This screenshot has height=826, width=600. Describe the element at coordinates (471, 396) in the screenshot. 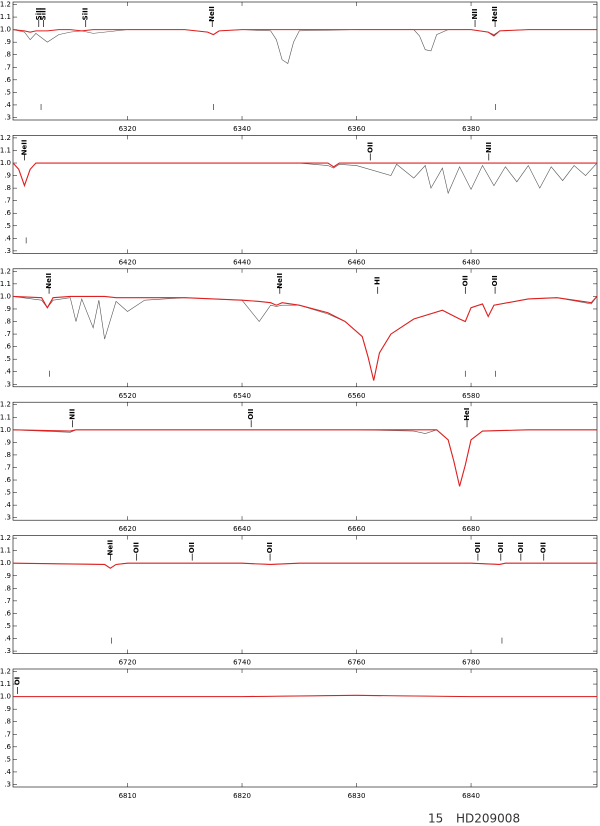

I see `x-tick-label: 6580` at that location.